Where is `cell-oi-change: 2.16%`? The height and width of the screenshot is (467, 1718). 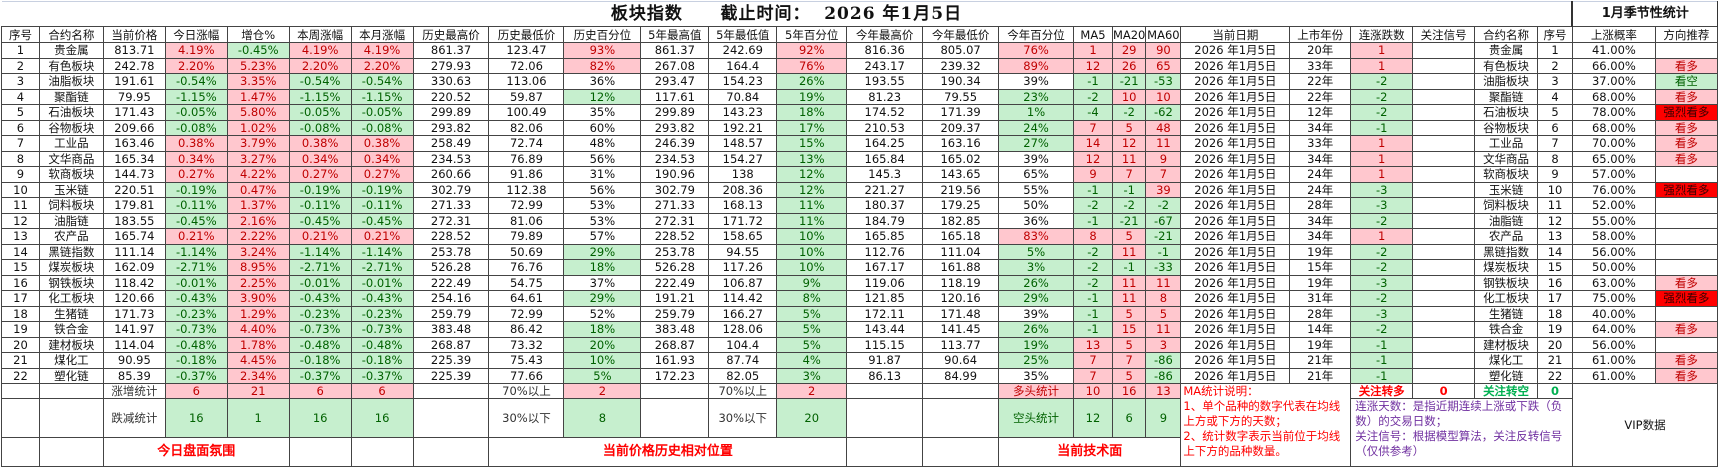
cell-oi-change: 2.16% is located at coordinates (258, 220).